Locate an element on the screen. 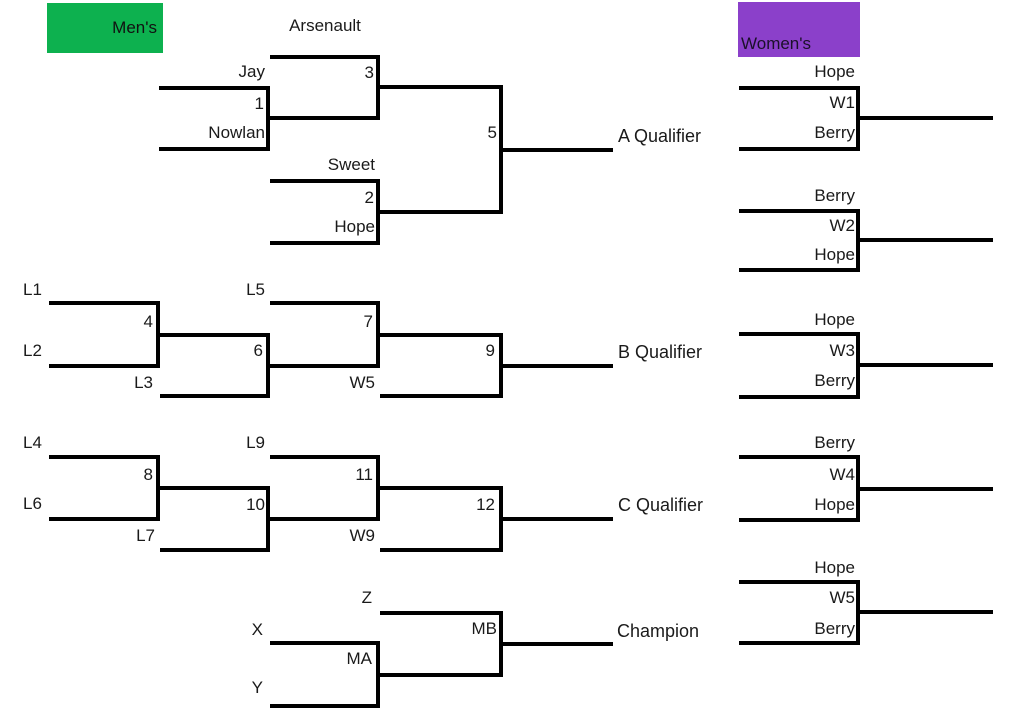  player-jay: Jay is located at coordinates (251, 71).